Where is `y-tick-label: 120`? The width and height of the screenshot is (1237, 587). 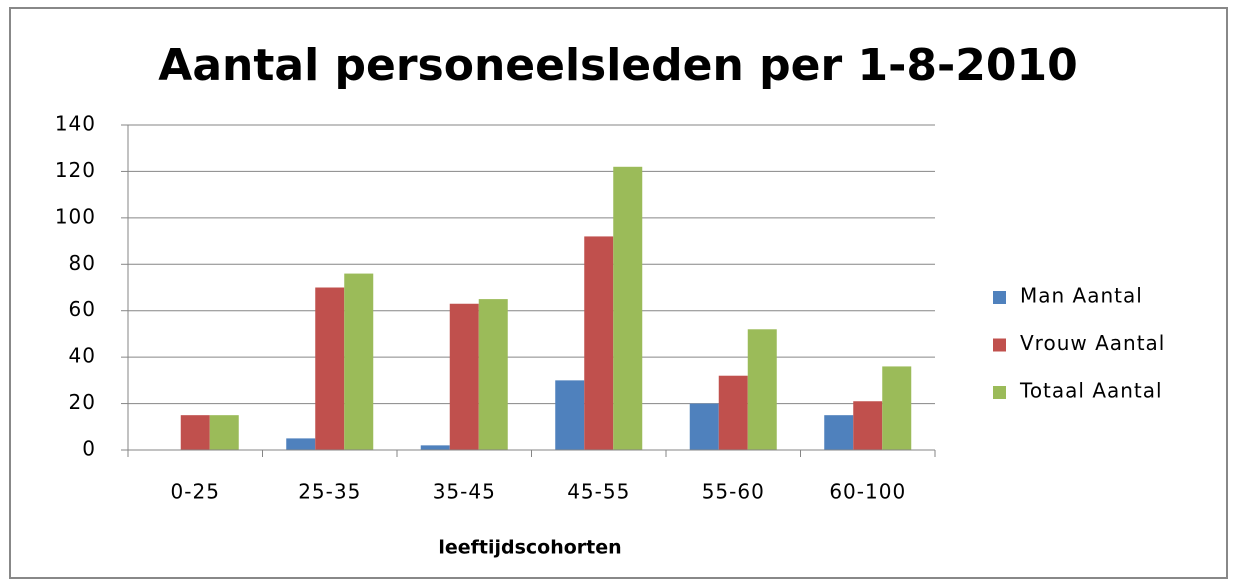 y-tick-label: 120 is located at coordinates (75, 170).